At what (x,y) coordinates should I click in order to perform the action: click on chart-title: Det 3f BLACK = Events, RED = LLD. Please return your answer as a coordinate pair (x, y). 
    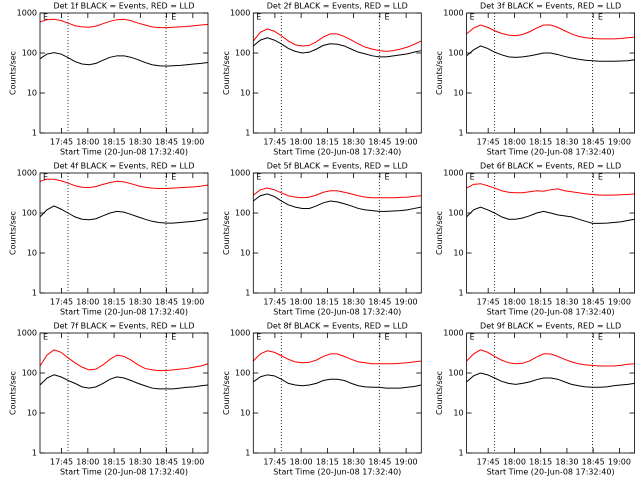
    Looking at the image, I should click on (550, 6).